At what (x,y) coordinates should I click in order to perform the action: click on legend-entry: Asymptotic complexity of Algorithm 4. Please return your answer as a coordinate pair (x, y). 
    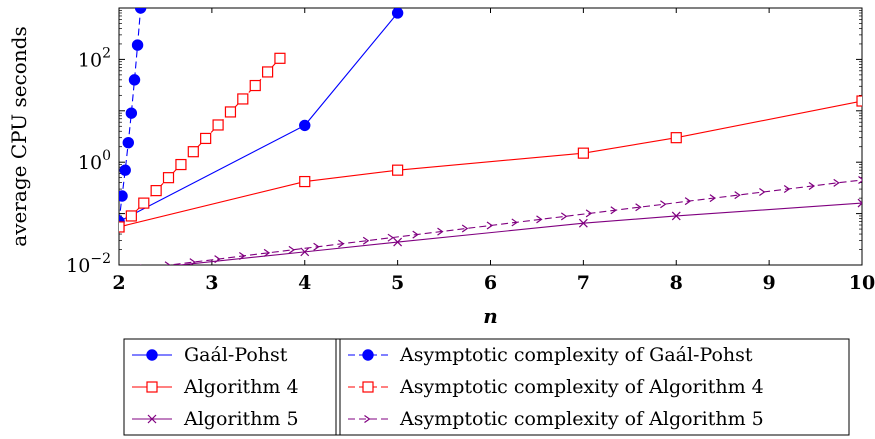
    Looking at the image, I should click on (556, 387).